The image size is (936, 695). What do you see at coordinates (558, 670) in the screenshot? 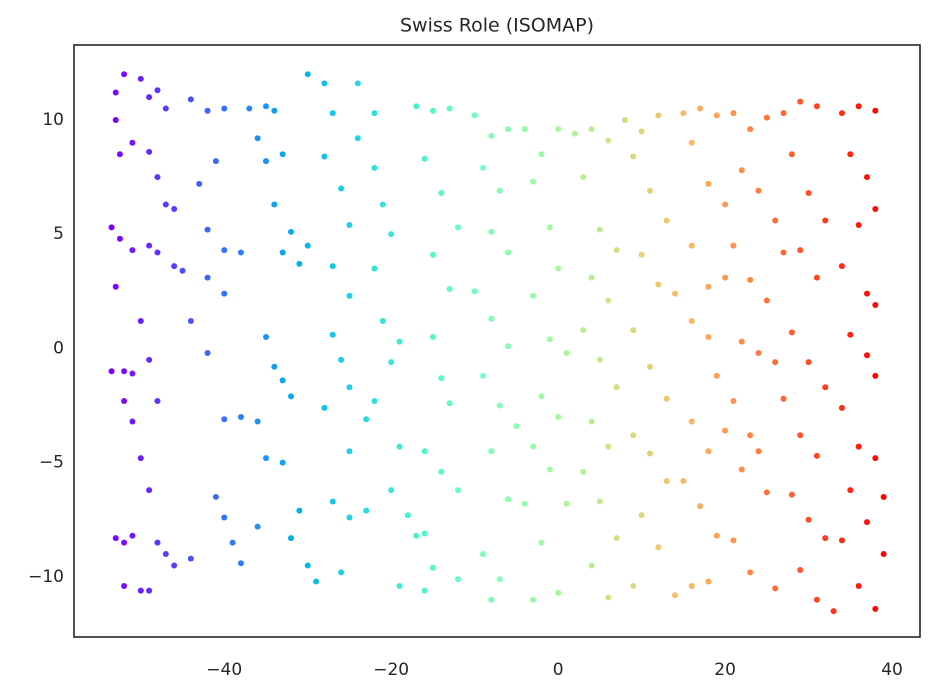
I see `x-tick-label: 0` at bounding box center [558, 670].